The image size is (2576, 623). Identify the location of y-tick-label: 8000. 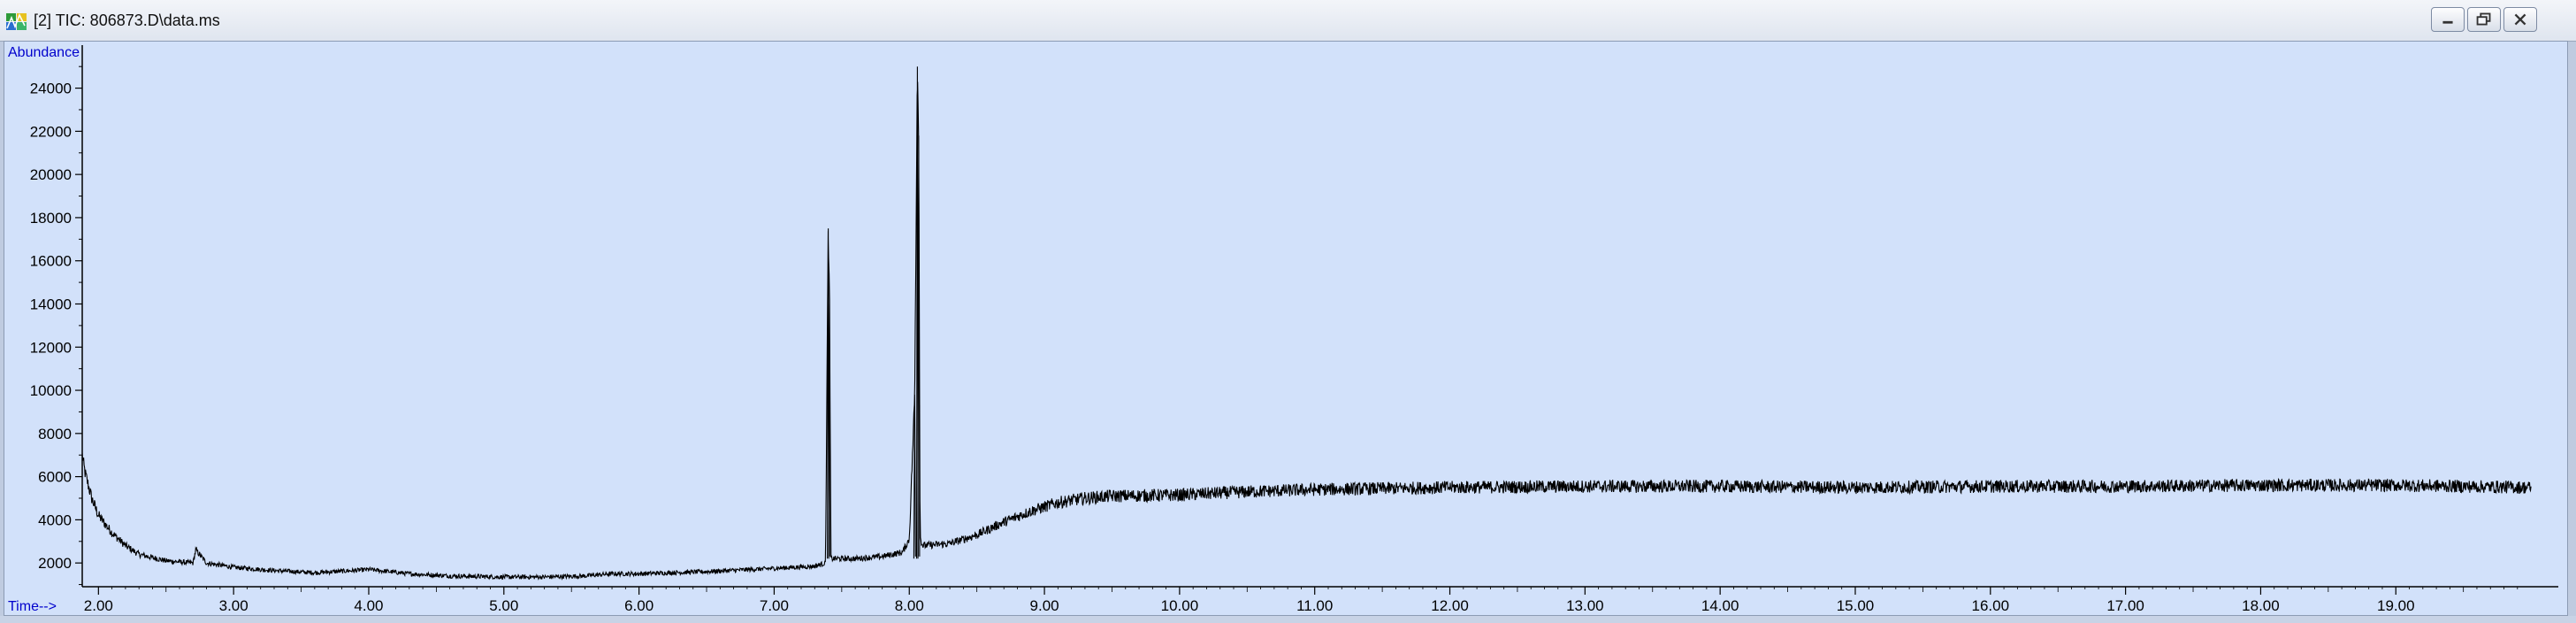
(55, 434).